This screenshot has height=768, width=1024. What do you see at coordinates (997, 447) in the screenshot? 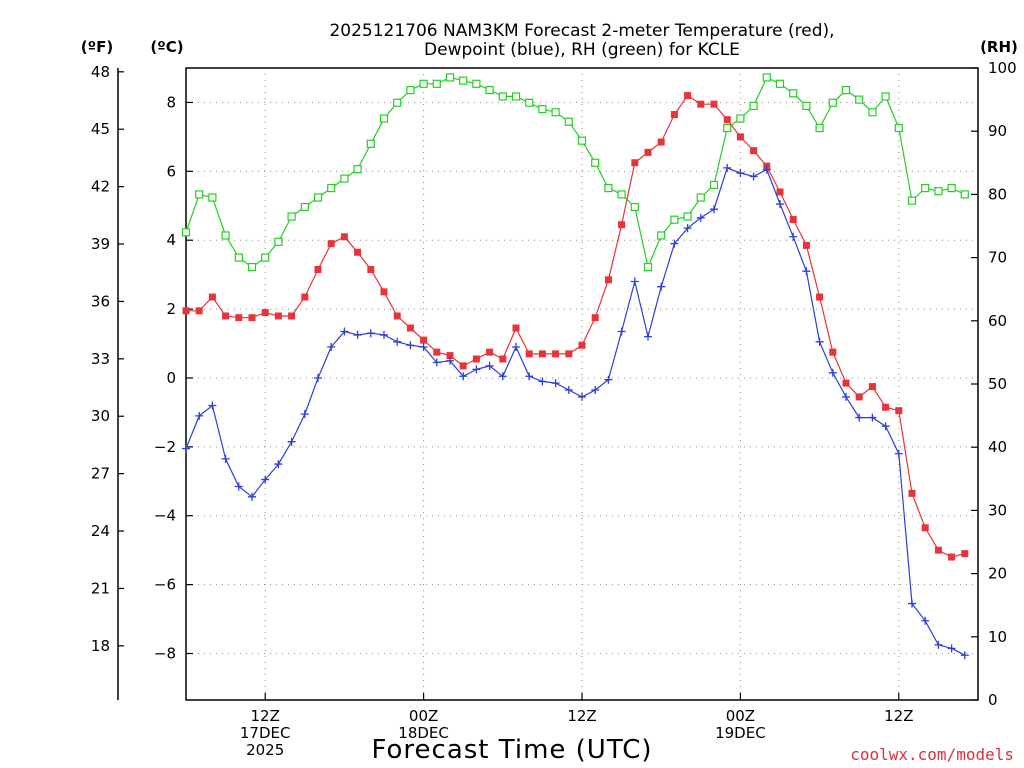
I see `rh-tick-label: 40` at bounding box center [997, 447].